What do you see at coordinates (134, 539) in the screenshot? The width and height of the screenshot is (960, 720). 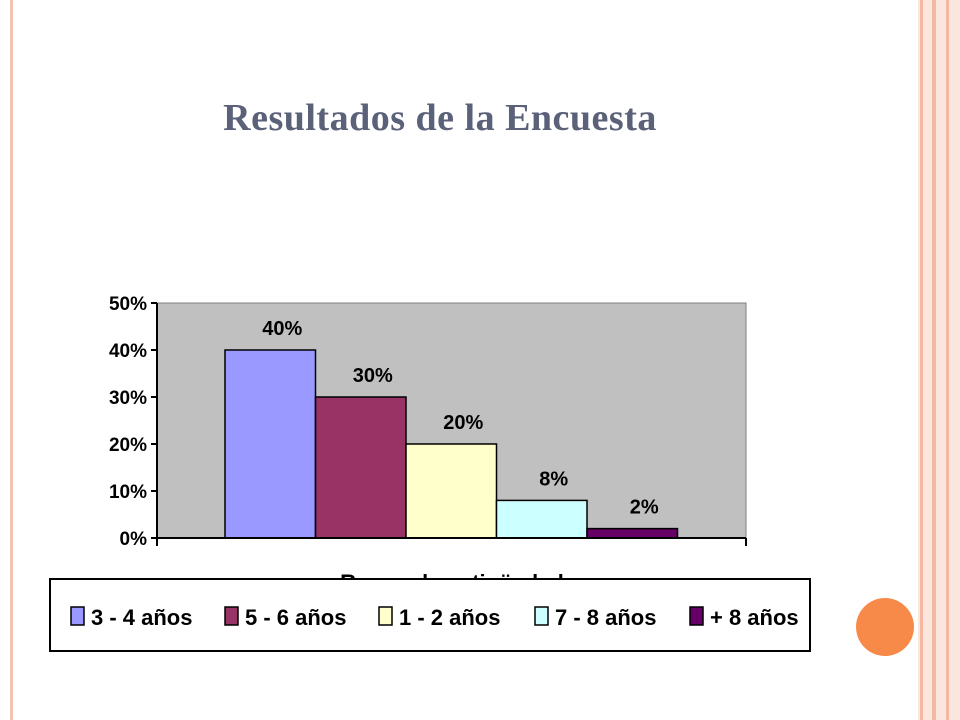 I see `y-tick-label: 0%` at bounding box center [134, 539].